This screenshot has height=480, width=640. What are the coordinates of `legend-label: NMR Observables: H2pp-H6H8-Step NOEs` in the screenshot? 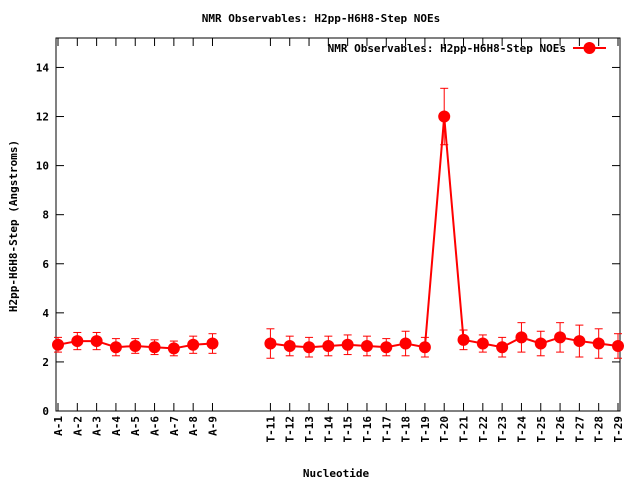 It's located at (447, 48).